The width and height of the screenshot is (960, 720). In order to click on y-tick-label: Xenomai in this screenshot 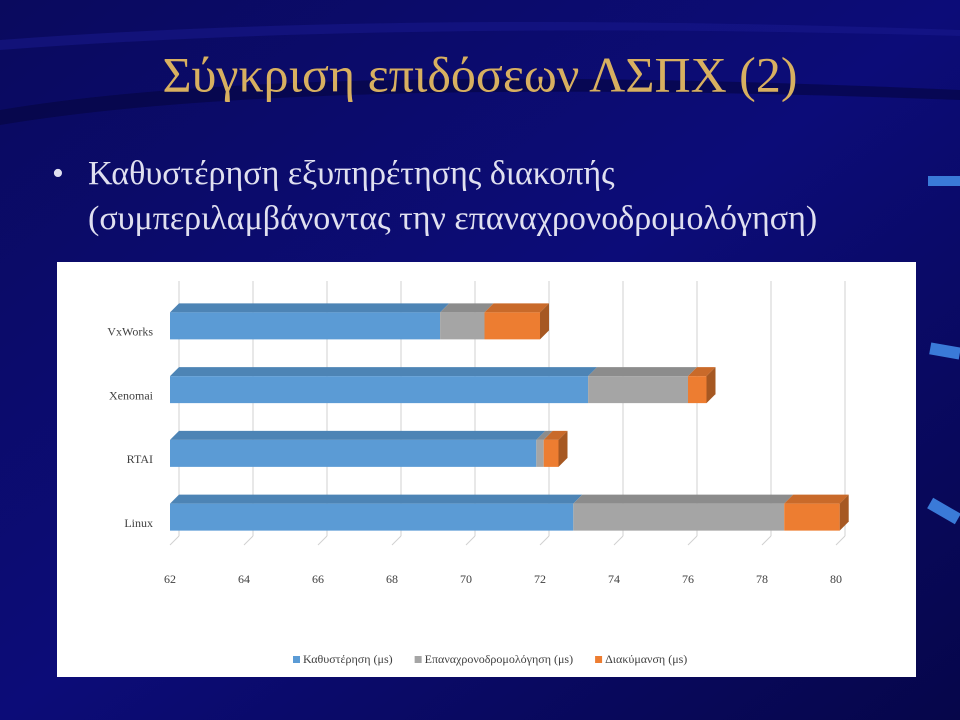, I will do `click(131, 395)`.